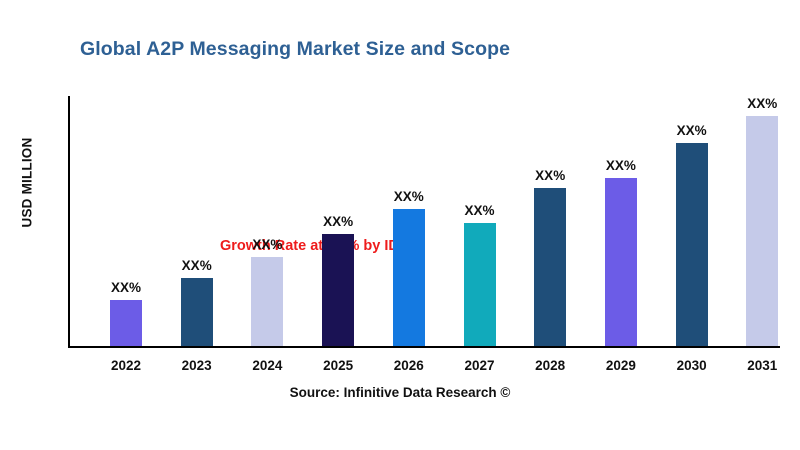  What do you see at coordinates (338, 290) in the screenshot?
I see `bar-2025` at bounding box center [338, 290].